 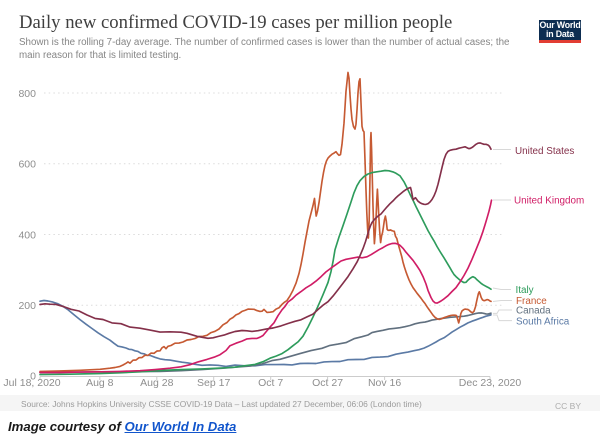 I want to click on svg-text: Italy, so click(x=525, y=290).